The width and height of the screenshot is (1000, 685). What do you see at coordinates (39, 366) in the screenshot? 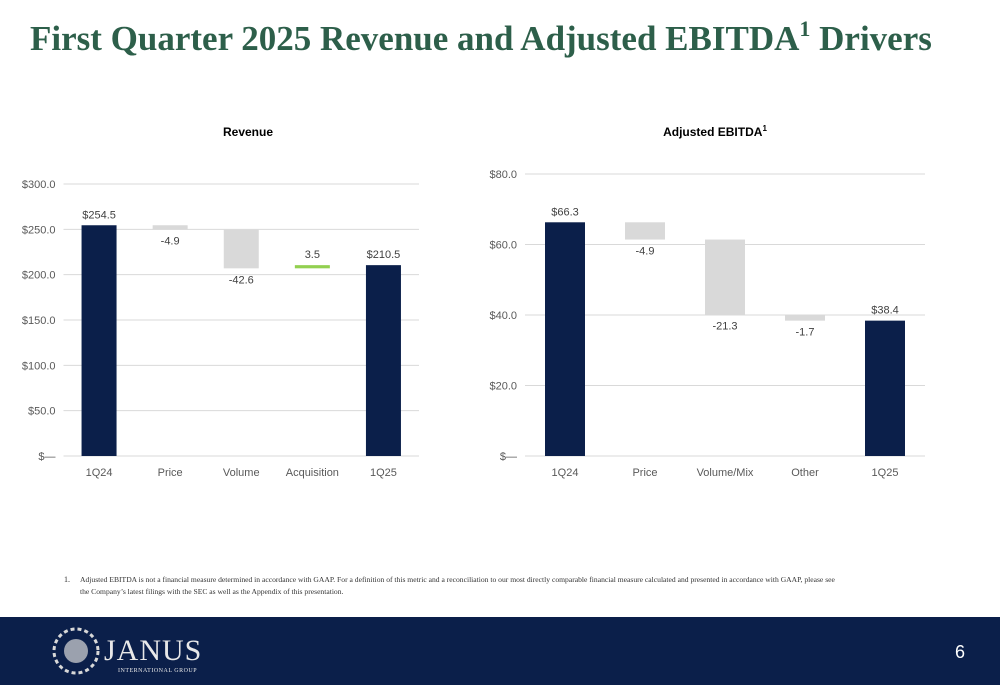
I see `y-tick-label: $100.0` at bounding box center [39, 366].